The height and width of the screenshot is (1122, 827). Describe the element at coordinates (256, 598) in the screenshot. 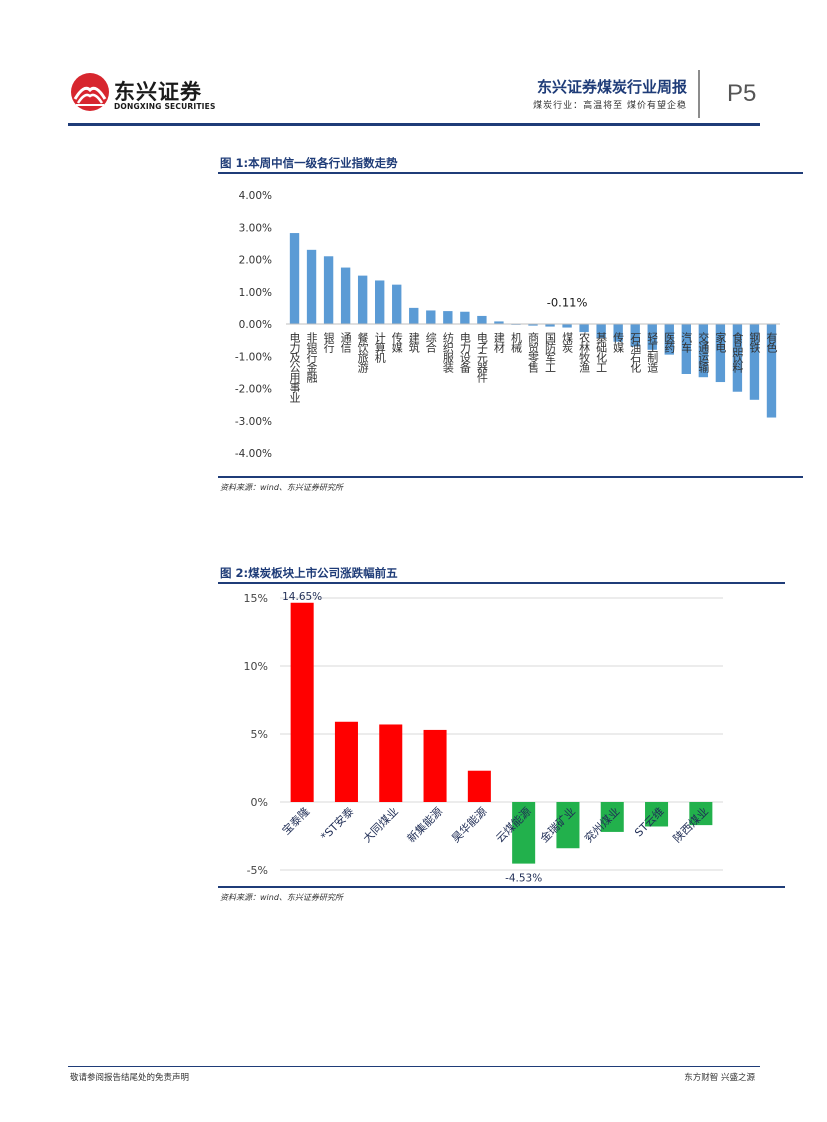

I see `y-tick-label: 15%` at that location.